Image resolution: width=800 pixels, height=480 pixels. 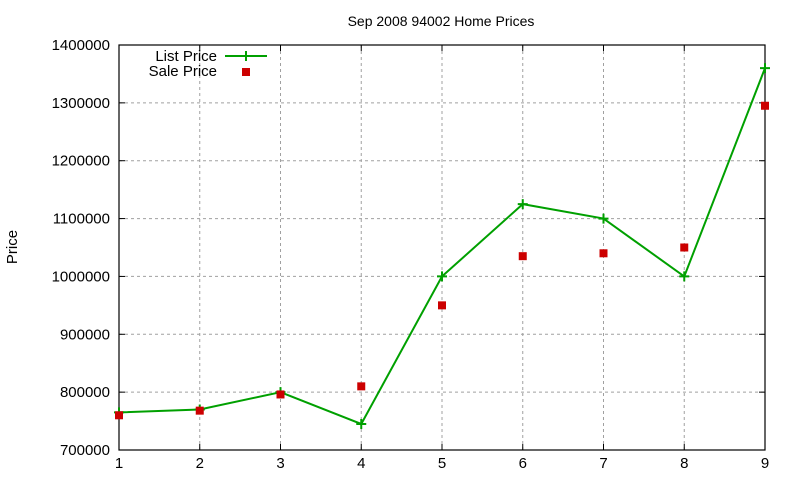 What do you see at coordinates (85, 450) in the screenshot?
I see `y-tick-label: 700000` at bounding box center [85, 450].